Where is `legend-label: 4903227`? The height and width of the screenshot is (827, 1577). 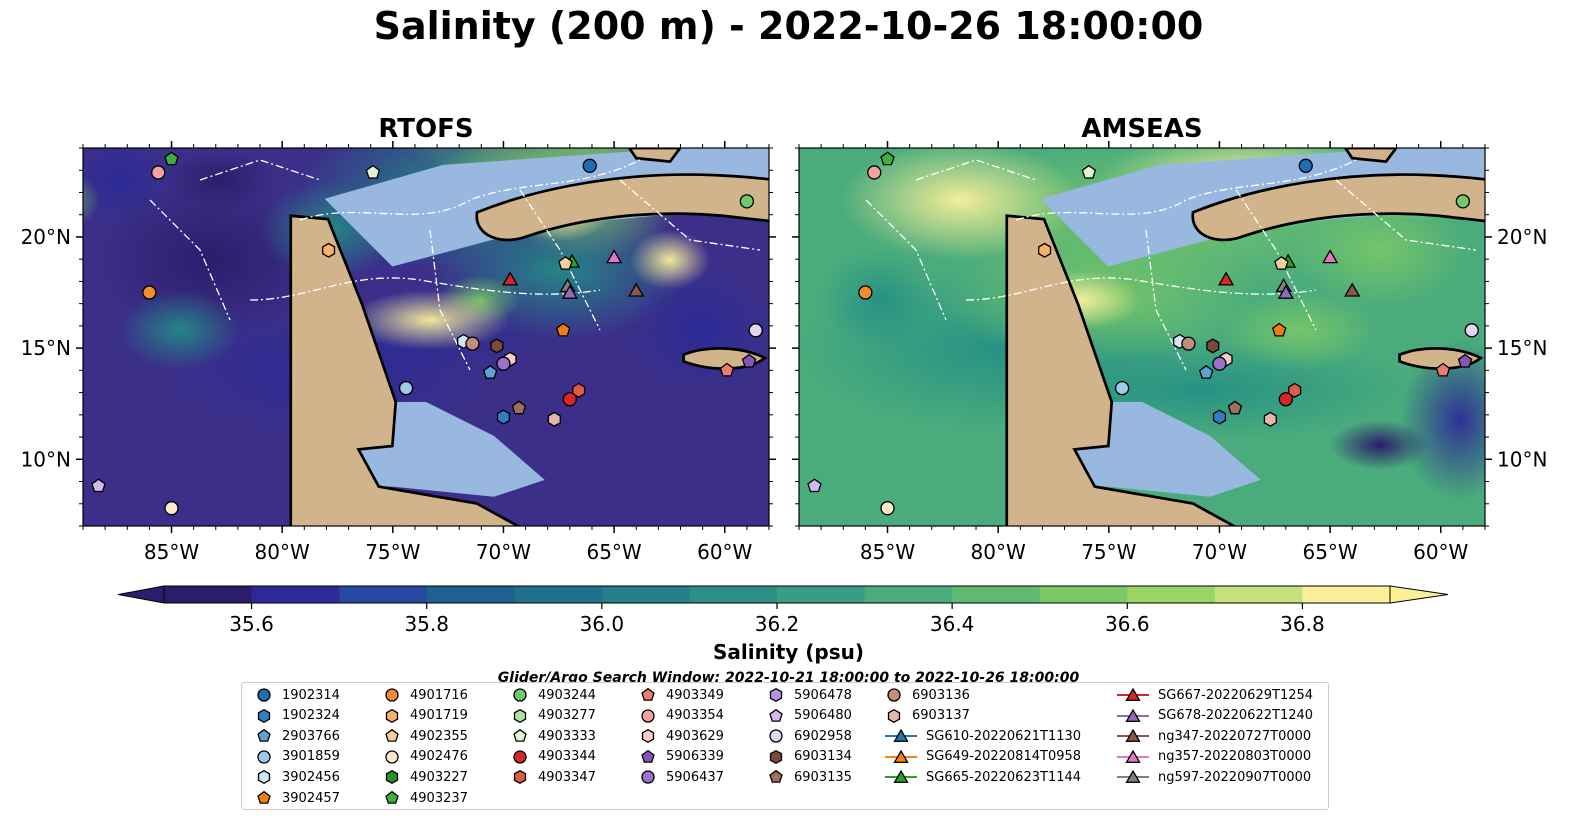 legend-label: 4903227 is located at coordinates (439, 777).